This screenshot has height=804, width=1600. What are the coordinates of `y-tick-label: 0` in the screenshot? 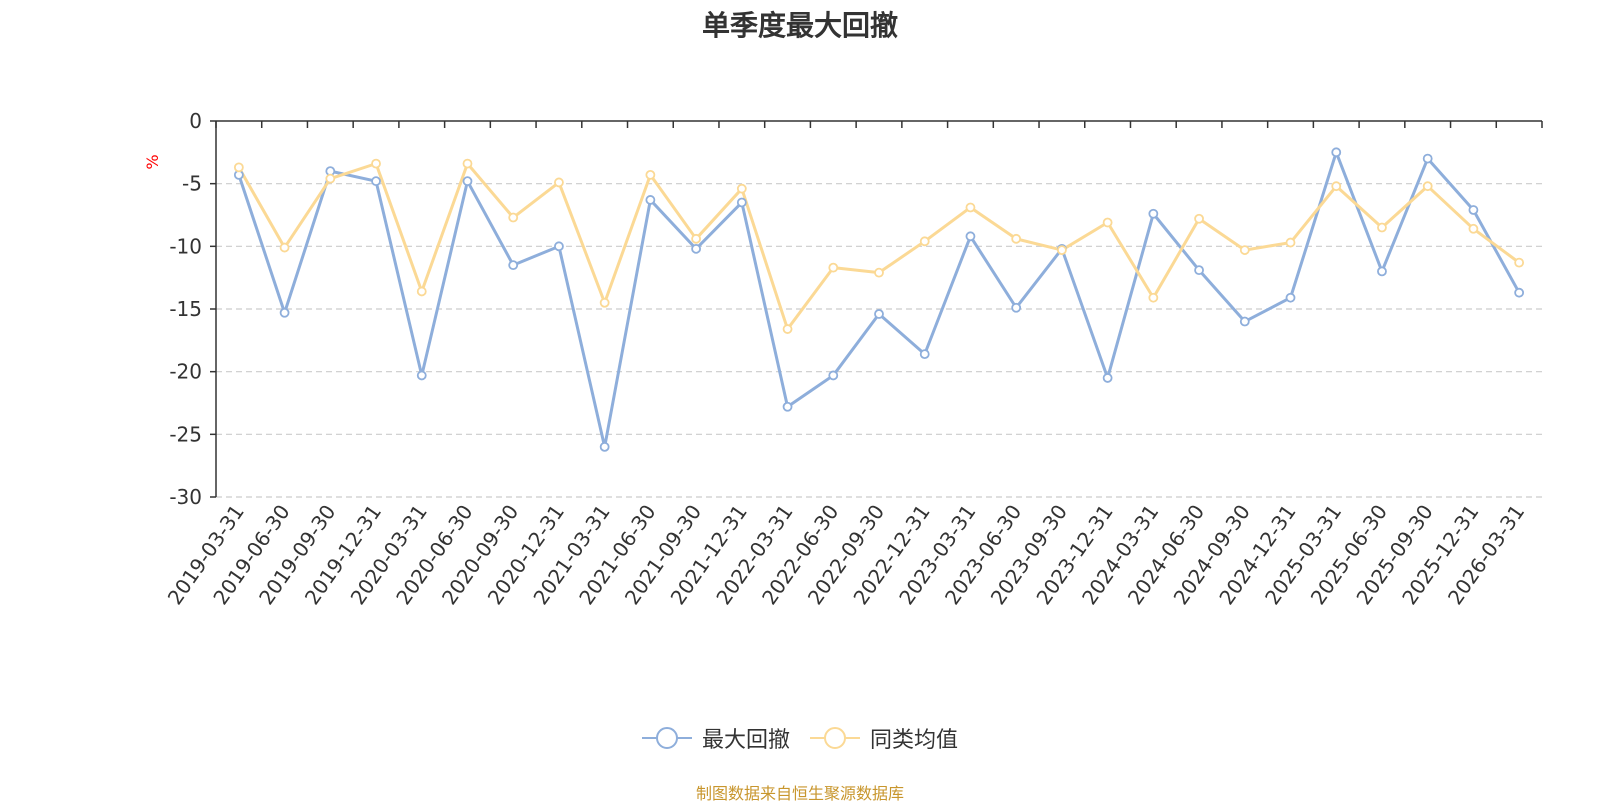 It's located at (195, 121).